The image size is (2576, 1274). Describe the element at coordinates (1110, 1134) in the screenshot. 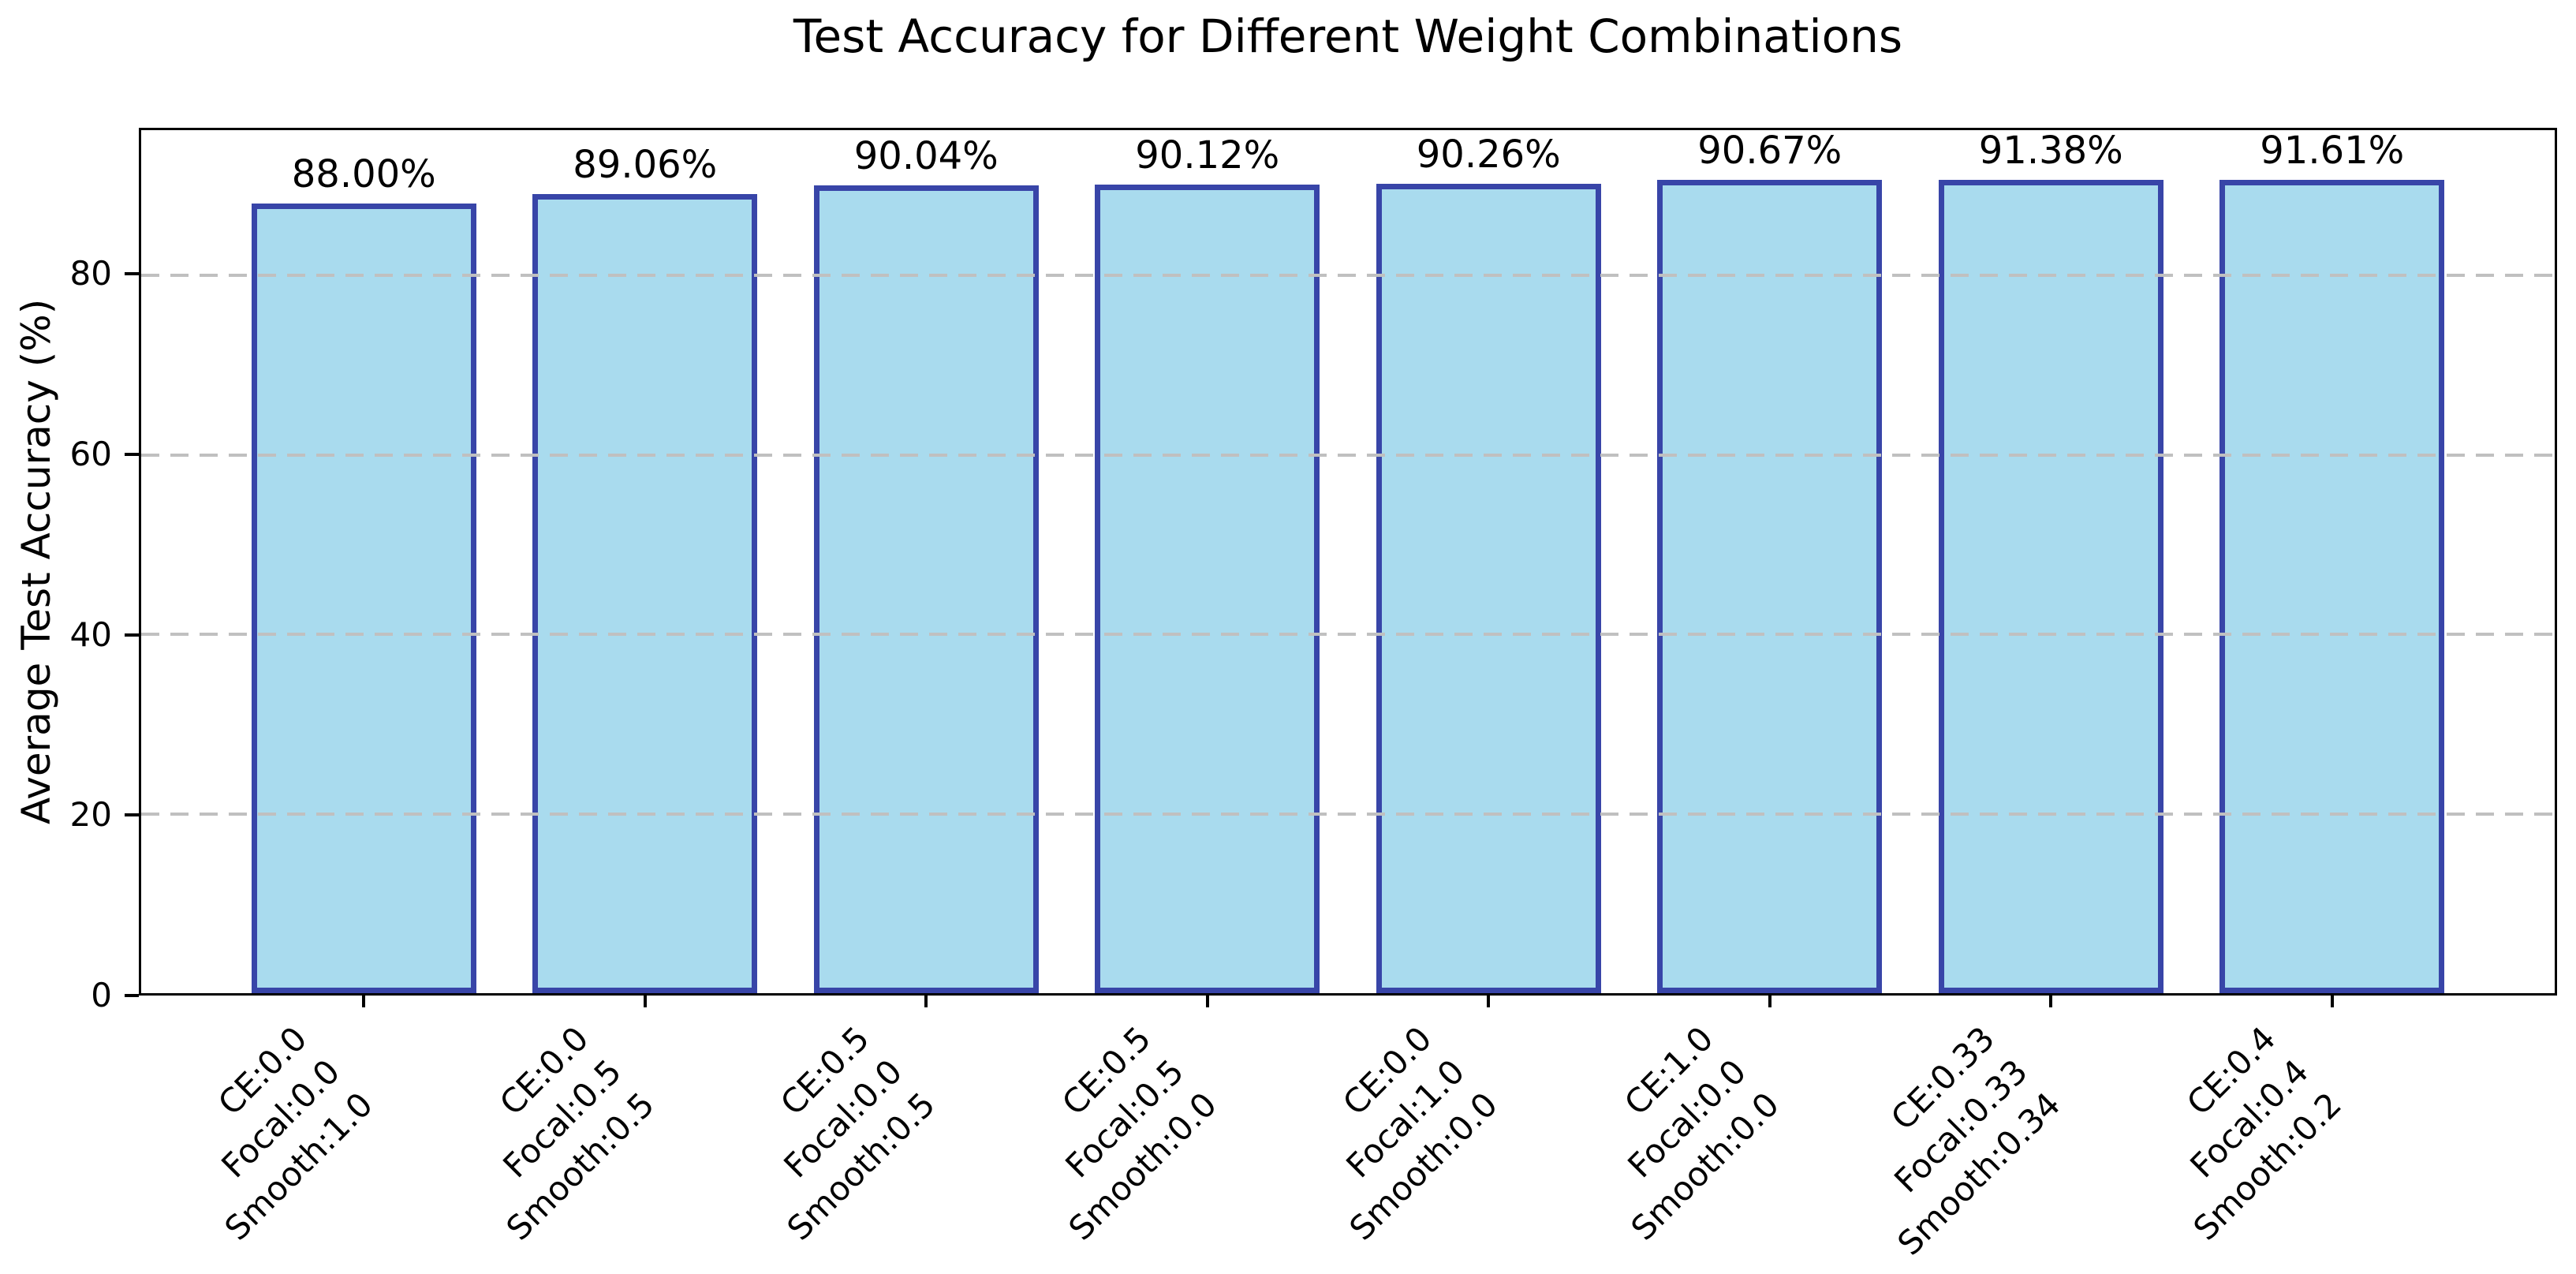

I see `x-tick-label: CE:0.5 Focal:0.5 Smooth:0.0` at that location.